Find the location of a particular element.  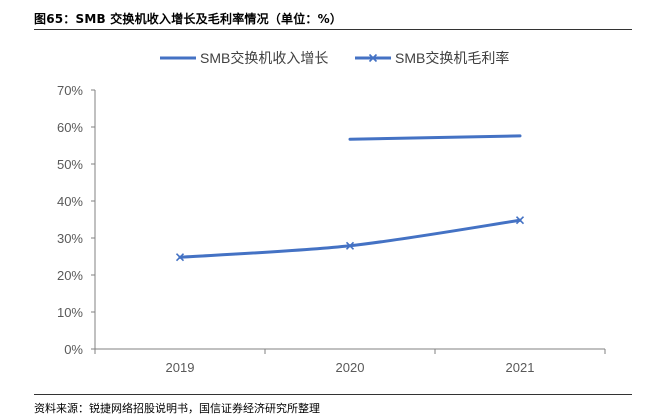

y-tick-label: 10% is located at coordinates (70, 312).